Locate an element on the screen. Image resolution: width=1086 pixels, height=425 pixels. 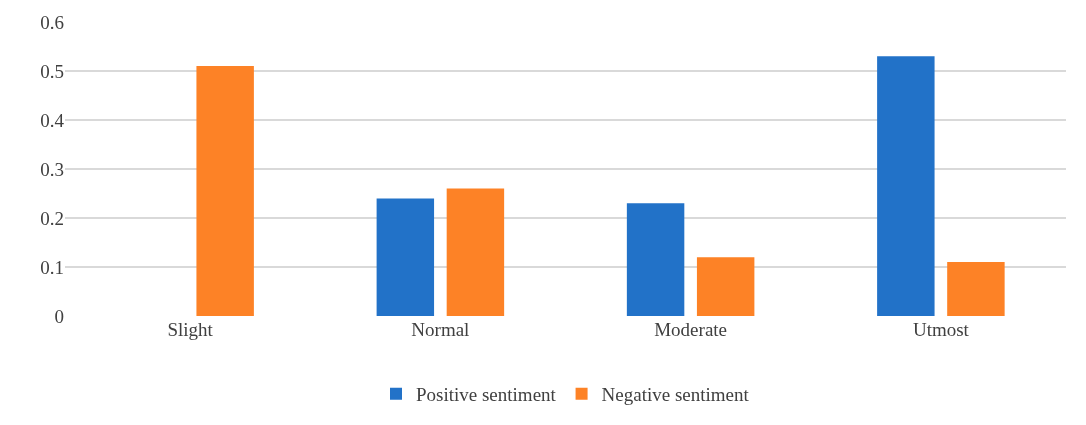
x-tick-label: Normal is located at coordinates (440, 329).